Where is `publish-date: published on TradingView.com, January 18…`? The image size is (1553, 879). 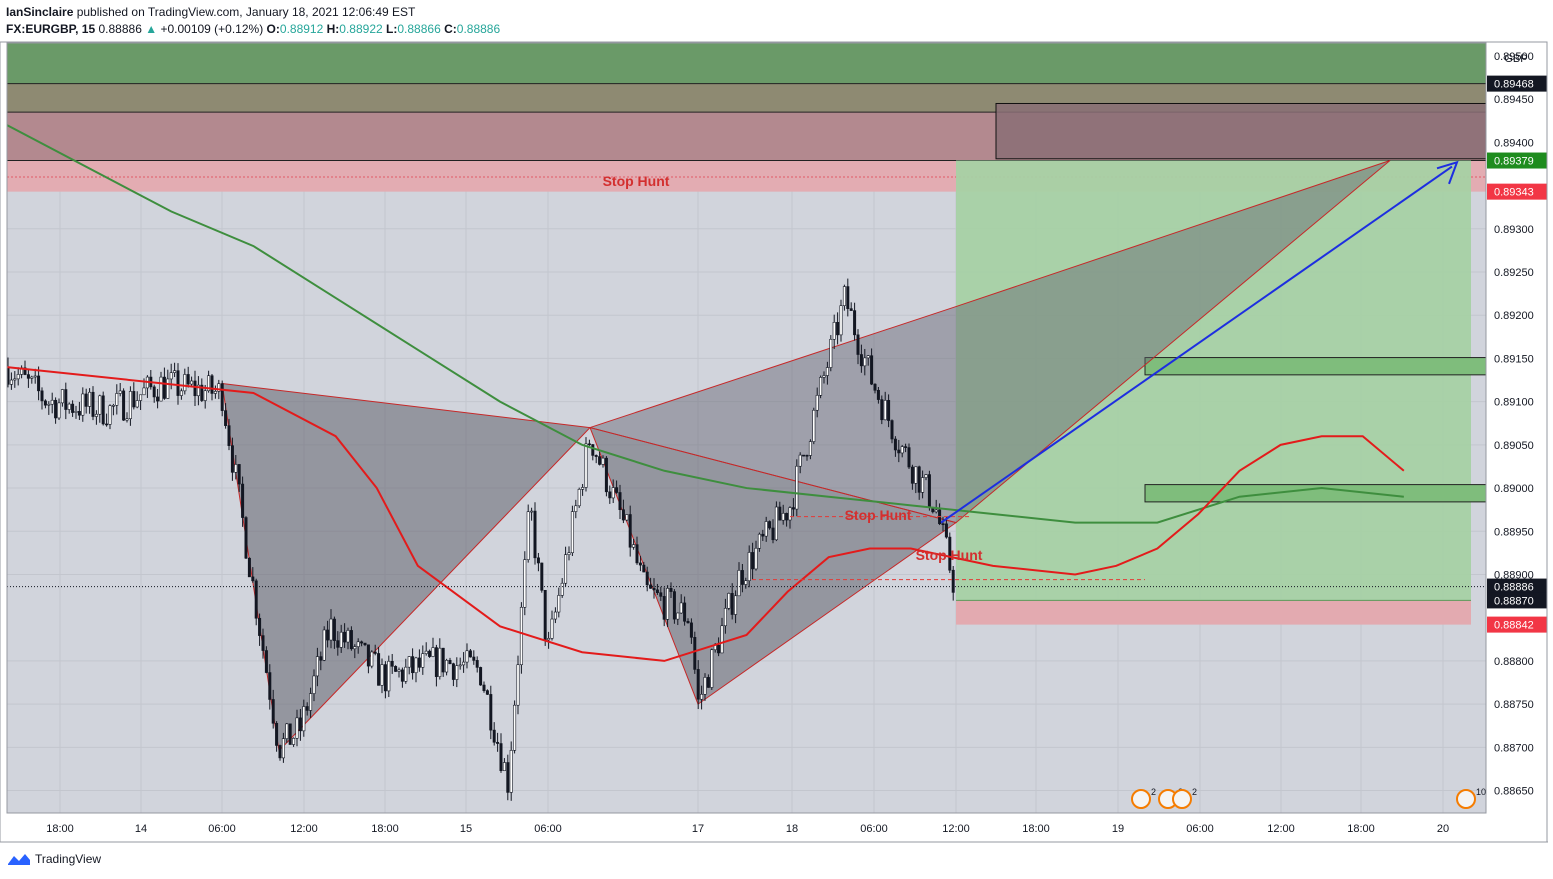 publish-date: published on TradingView.com, January 18… is located at coordinates (244, 12).